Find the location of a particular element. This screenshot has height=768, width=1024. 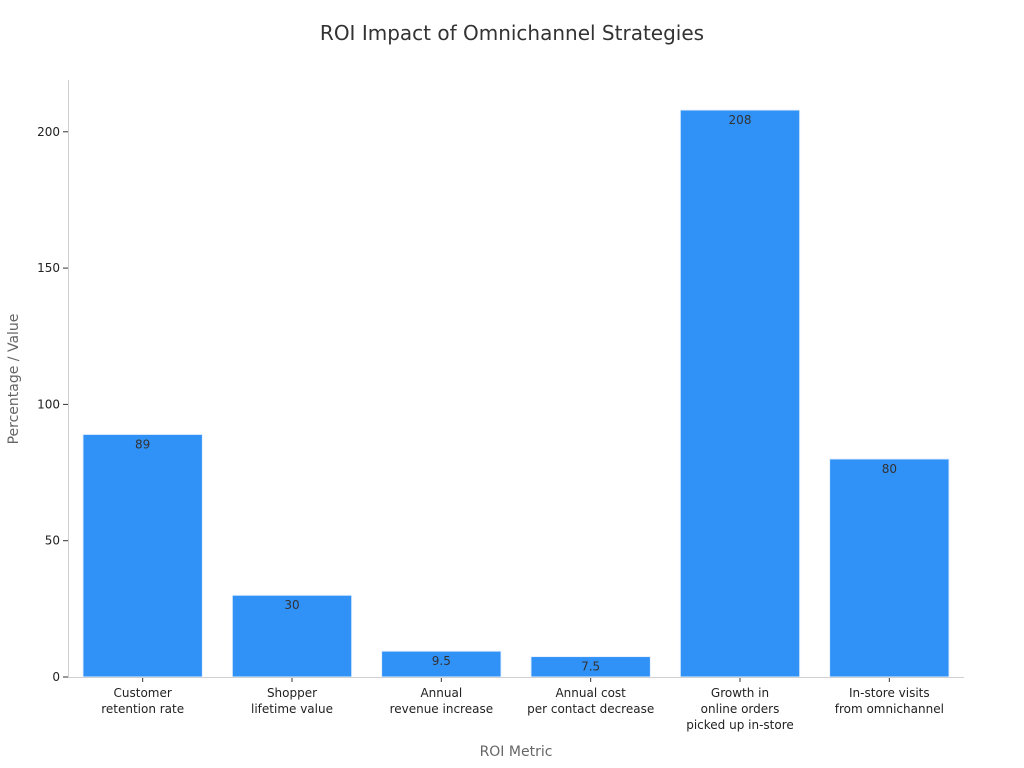

y-tick-label: 50 is located at coordinates (52, 541).